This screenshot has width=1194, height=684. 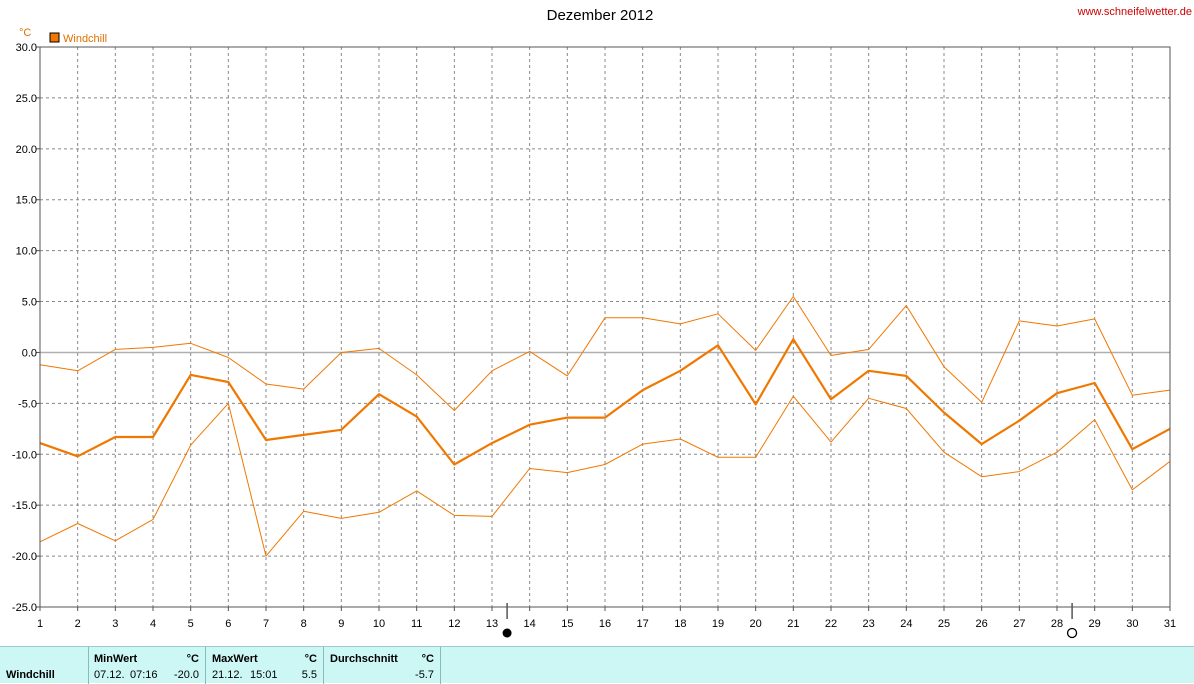 I want to click on max-time: 15:01, so click(x=264, y=675).